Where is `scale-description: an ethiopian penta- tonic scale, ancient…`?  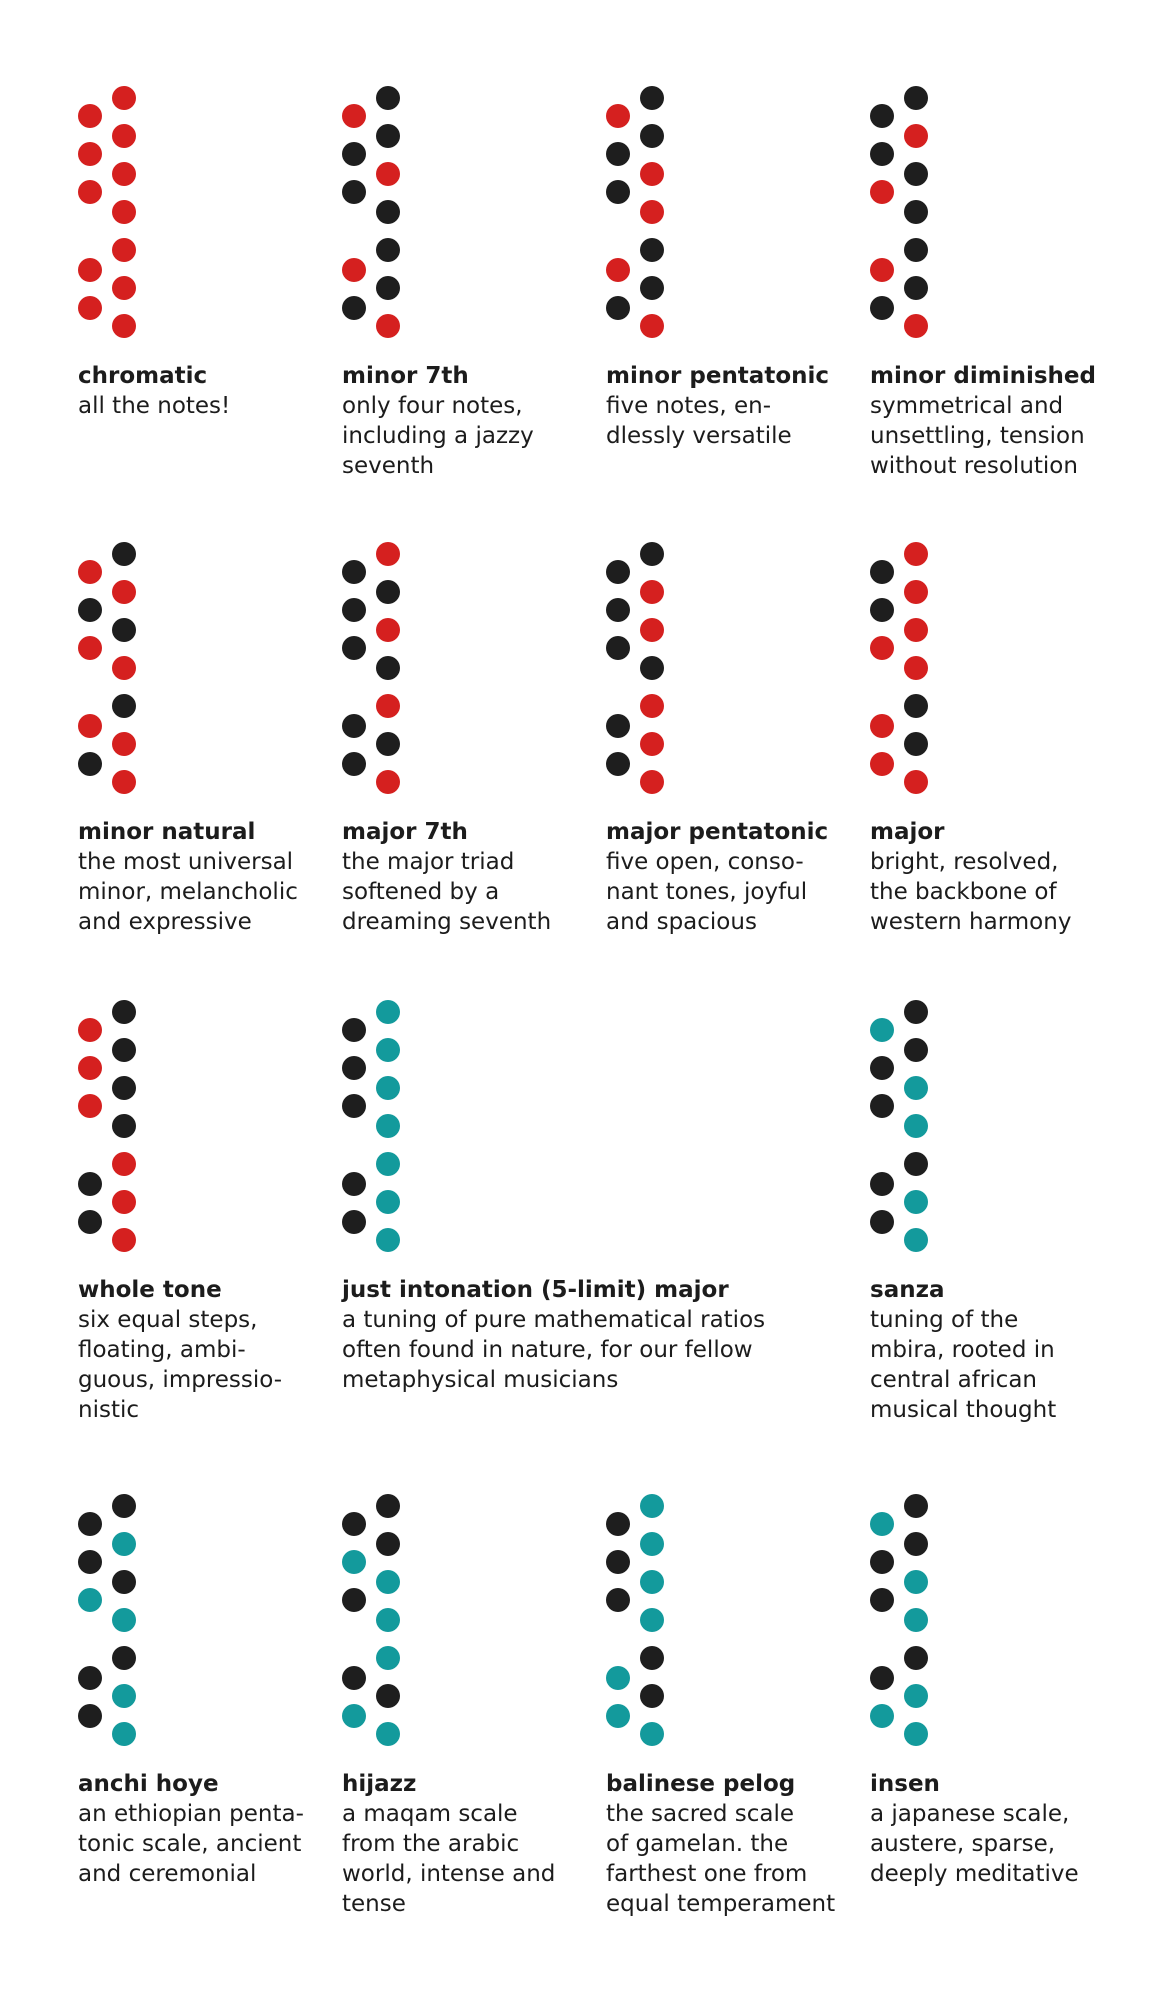 scale-description: an ethiopian penta- tonic scale, ancient… is located at coordinates (191, 1844).